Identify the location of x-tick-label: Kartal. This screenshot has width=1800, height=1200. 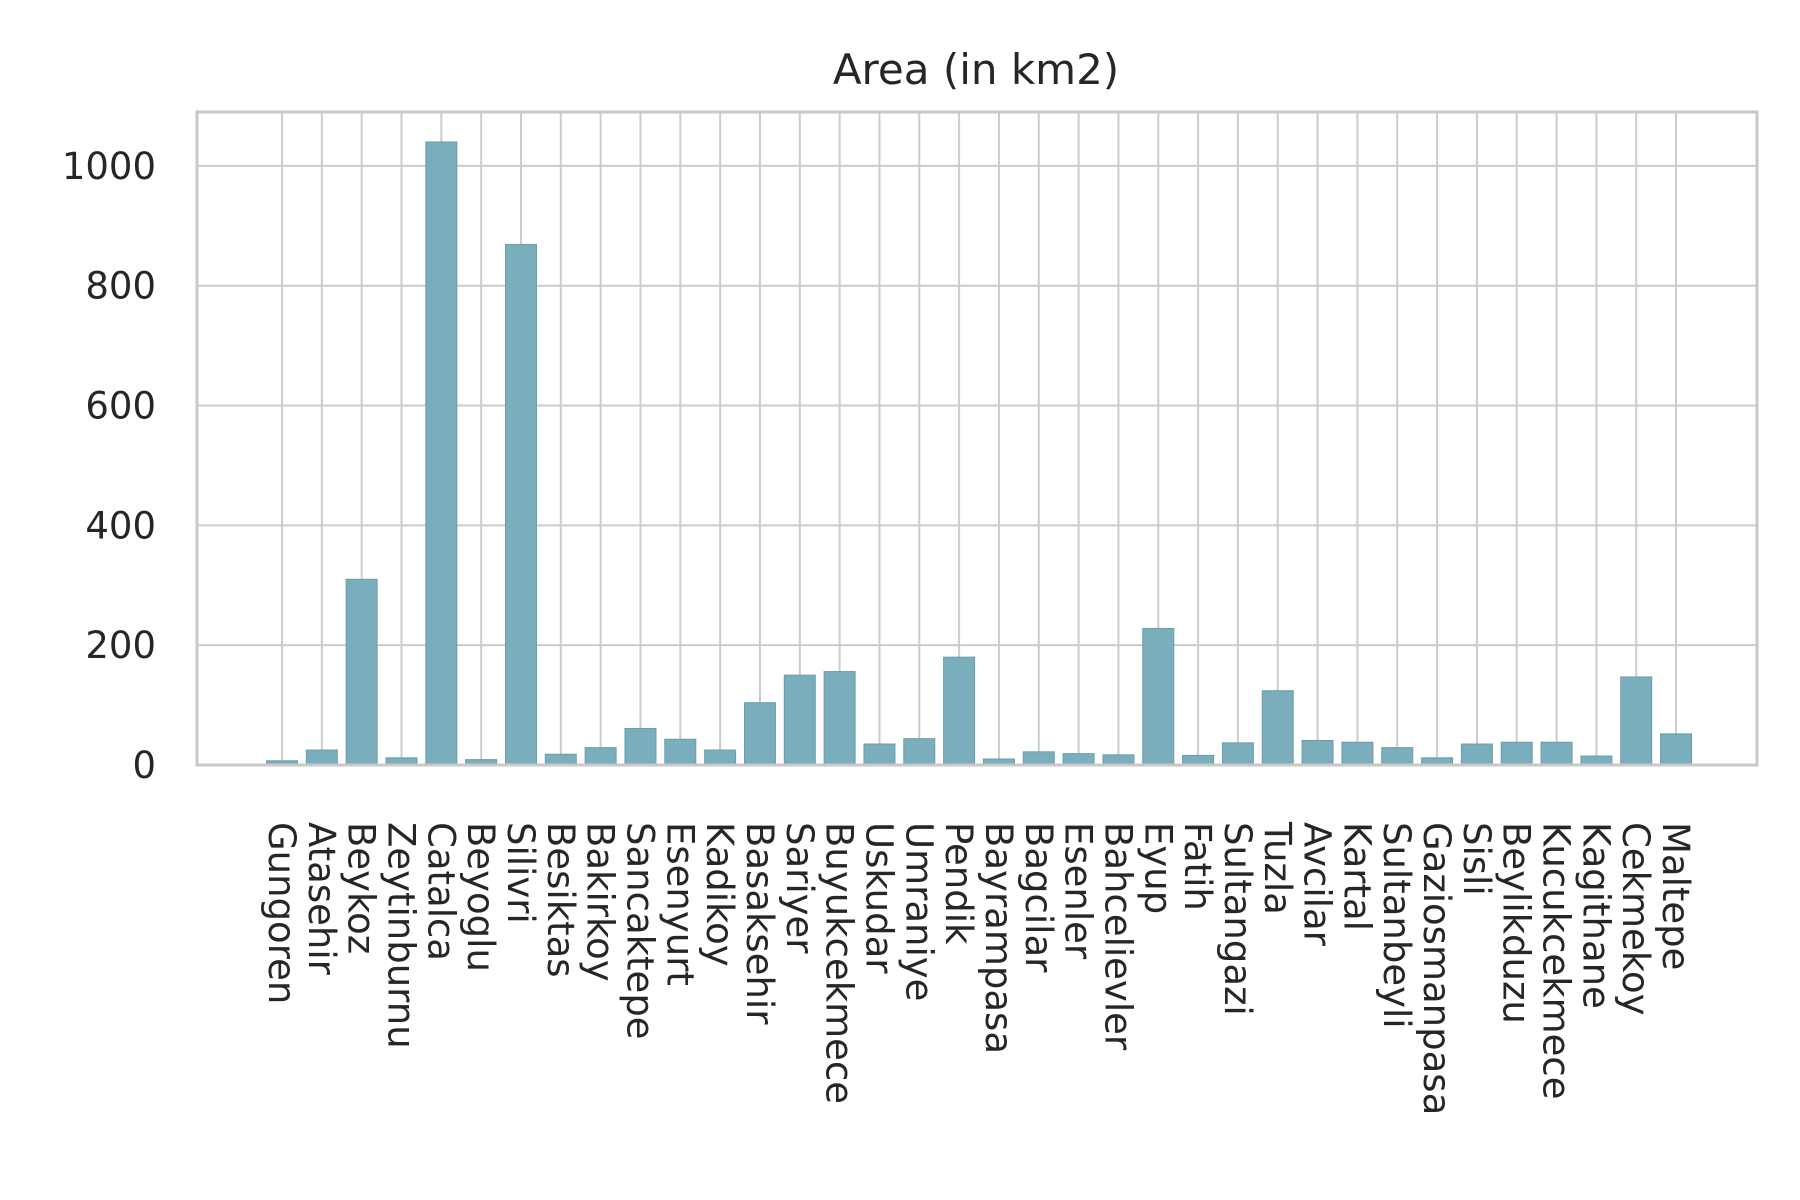
(1356, 876).